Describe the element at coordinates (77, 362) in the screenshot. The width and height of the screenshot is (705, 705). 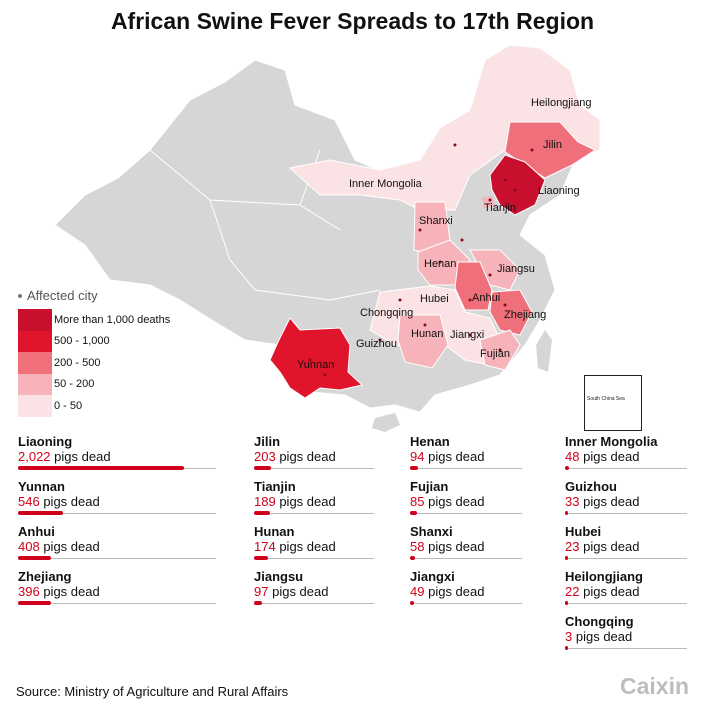
I see `legend-label: 200 - 500` at that location.